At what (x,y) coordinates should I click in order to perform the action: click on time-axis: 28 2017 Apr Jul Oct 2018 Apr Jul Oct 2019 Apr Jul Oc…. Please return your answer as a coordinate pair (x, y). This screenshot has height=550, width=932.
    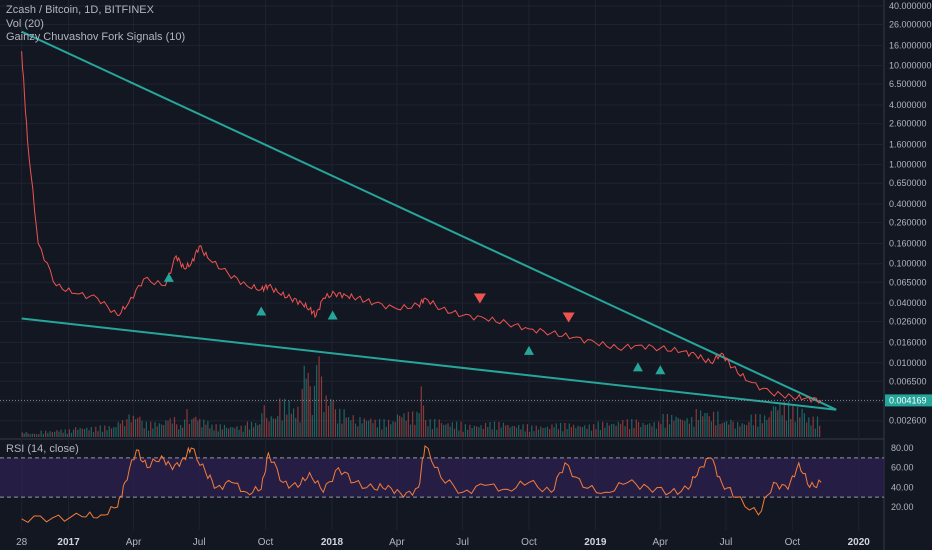
    Looking at the image, I should click on (443, 542).